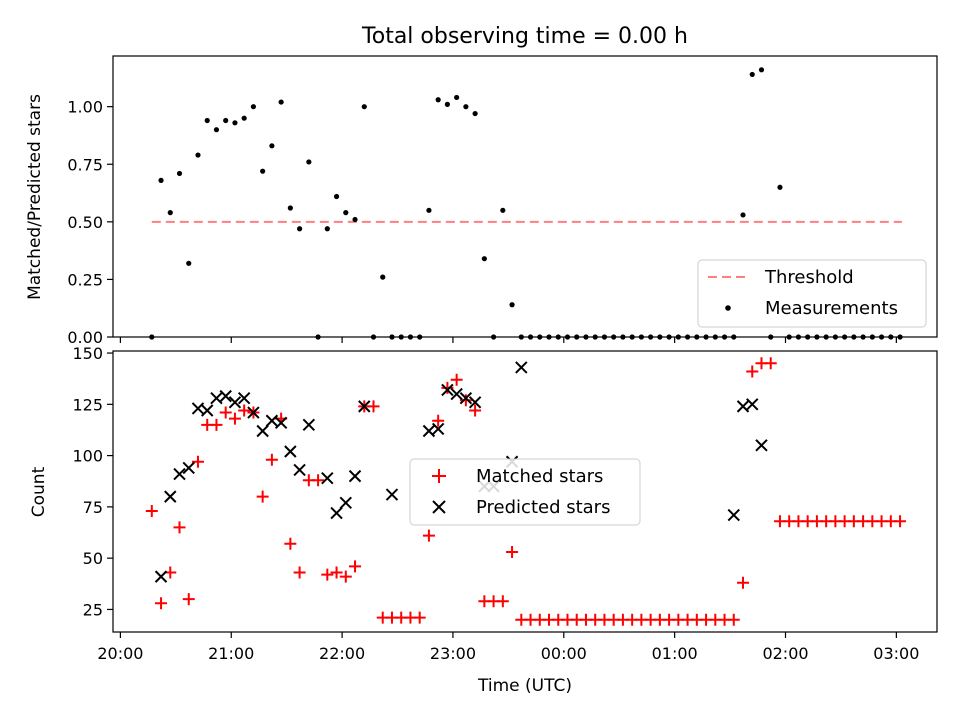 This screenshot has height=720, width=960. Describe the element at coordinates (85, 164) in the screenshot. I see `top-y-tick-label: 0.75` at that location.